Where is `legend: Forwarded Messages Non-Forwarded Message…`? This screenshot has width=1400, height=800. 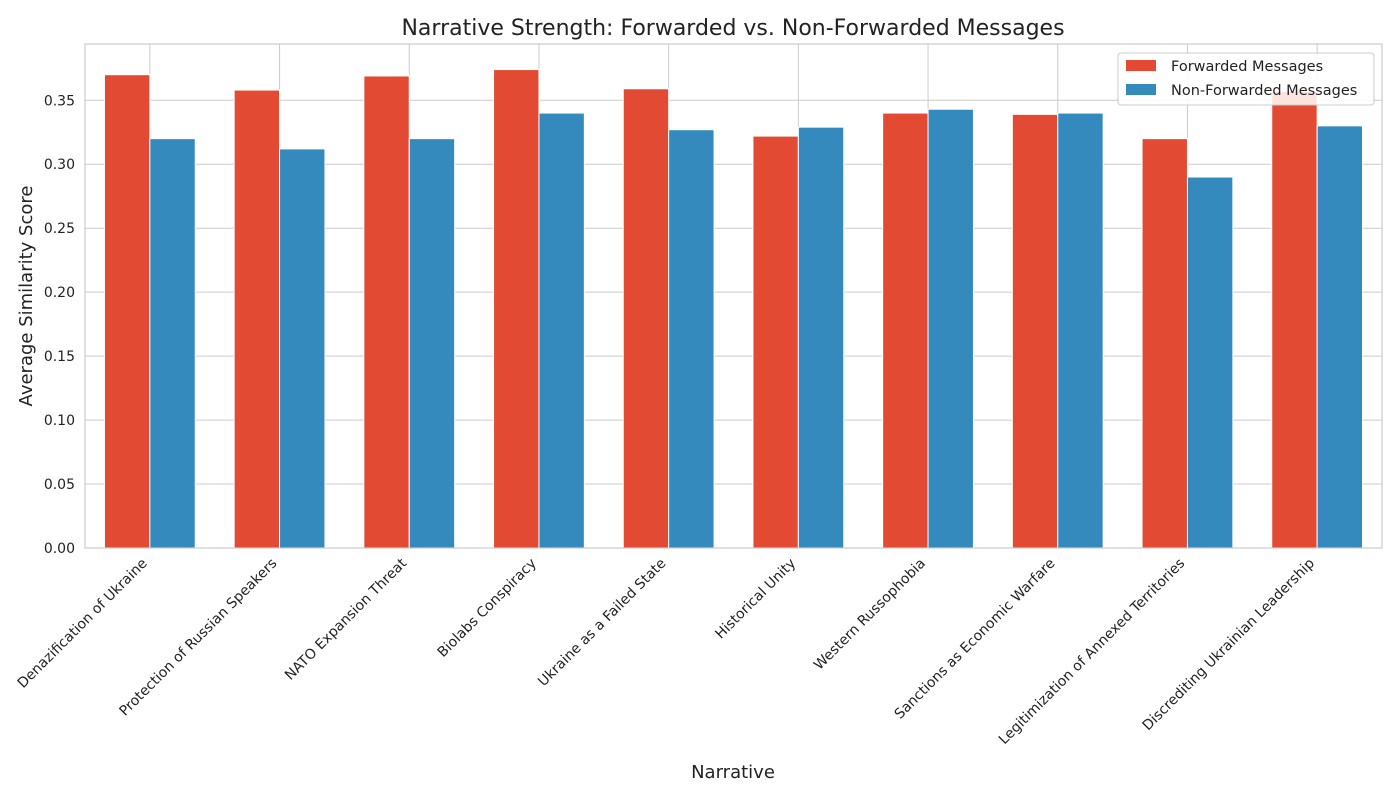
legend: Forwarded Messages Non-Forwarded Message… is located at coordinates (1246, 79).